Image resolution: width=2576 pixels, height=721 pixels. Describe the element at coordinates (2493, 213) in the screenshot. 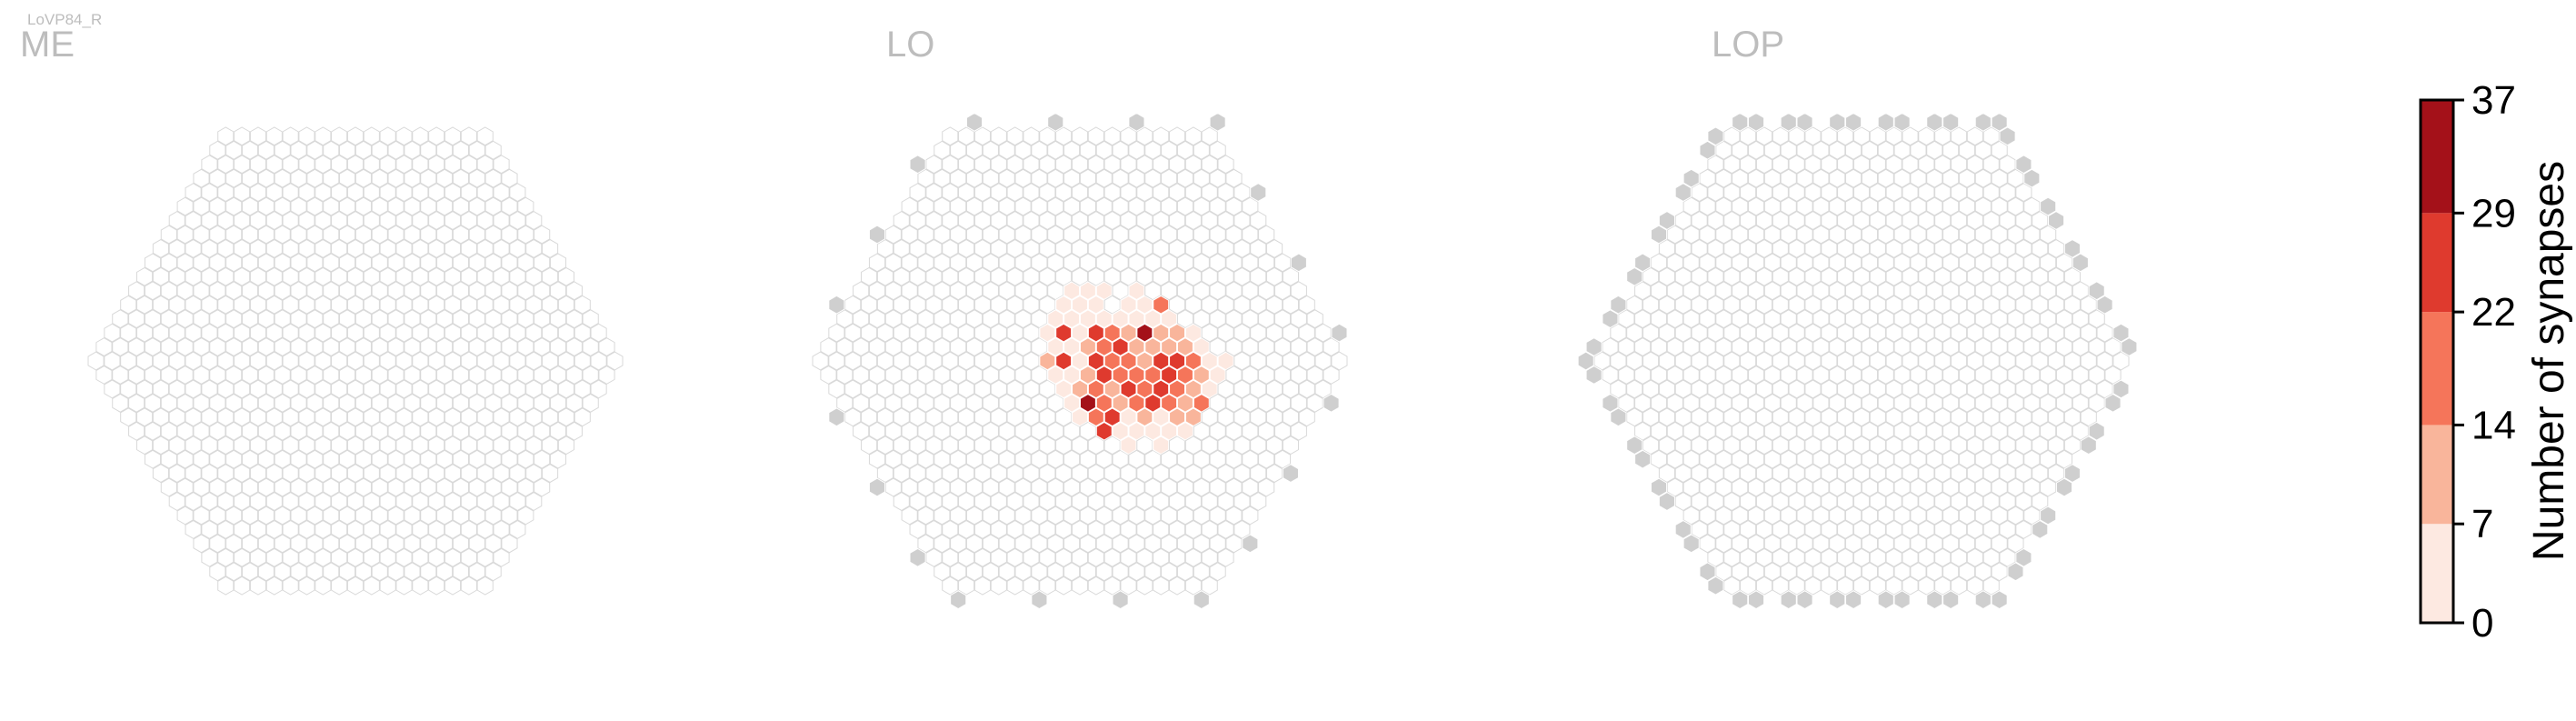

I see `colorbar-tick-label: 29` at that location.